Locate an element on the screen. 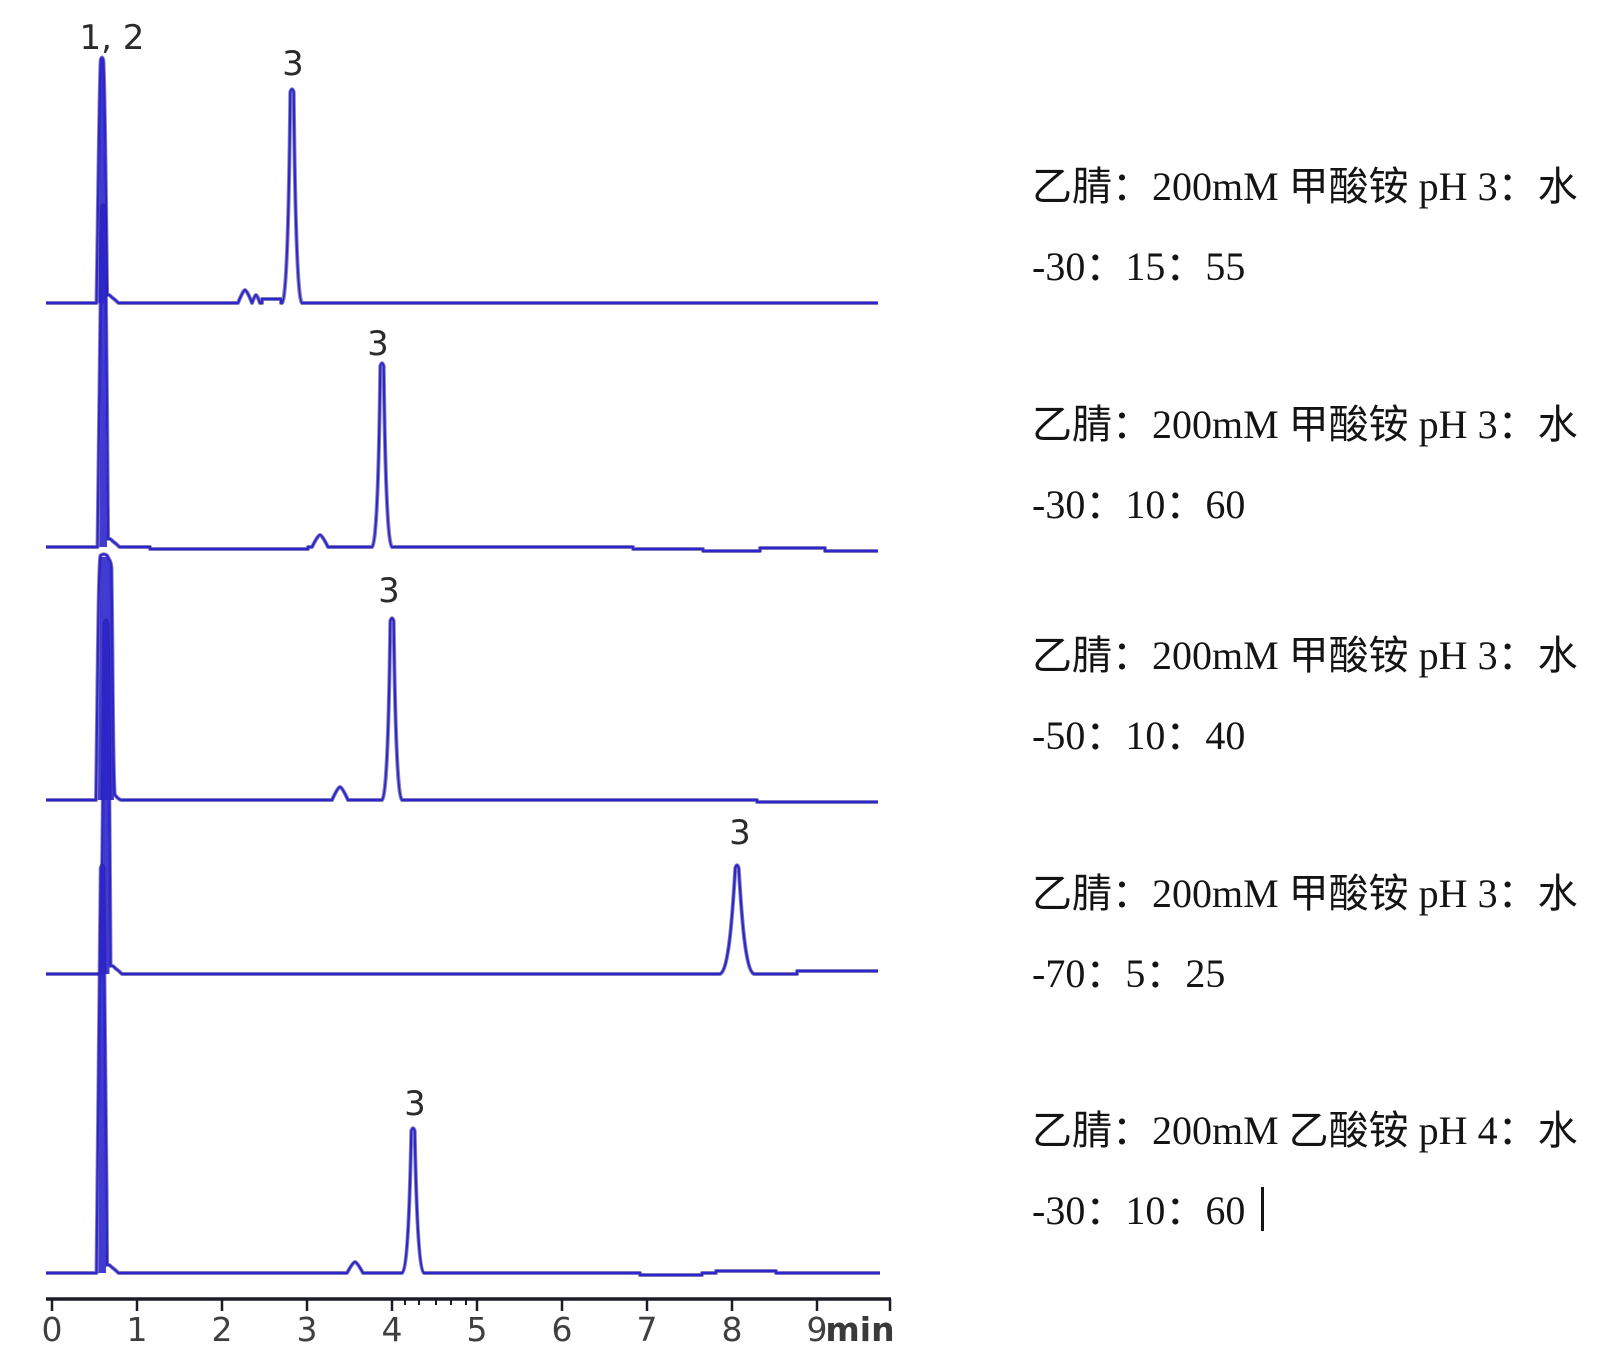 The image size is (1618, 1370). peak-label-3-trace-5: 3 is located at coordinates (415, 1104).